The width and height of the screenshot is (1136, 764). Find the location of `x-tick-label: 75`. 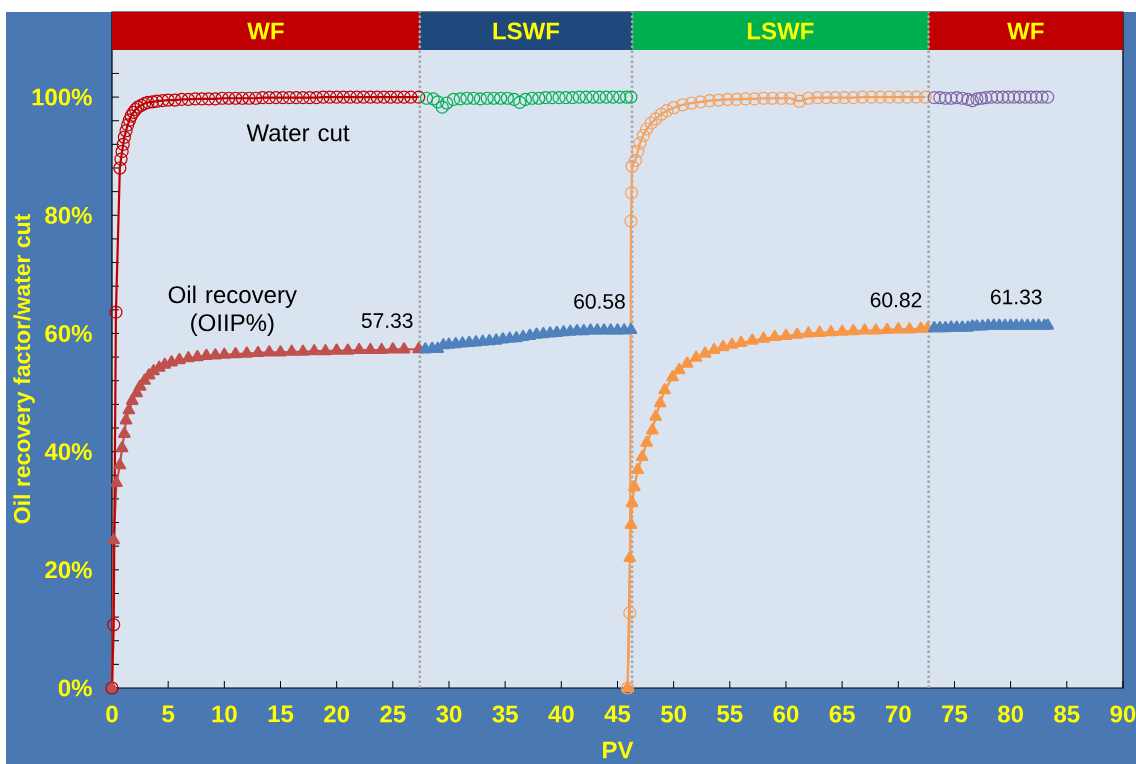

x-tick-label: 75 is located at coordinates (955, 714).